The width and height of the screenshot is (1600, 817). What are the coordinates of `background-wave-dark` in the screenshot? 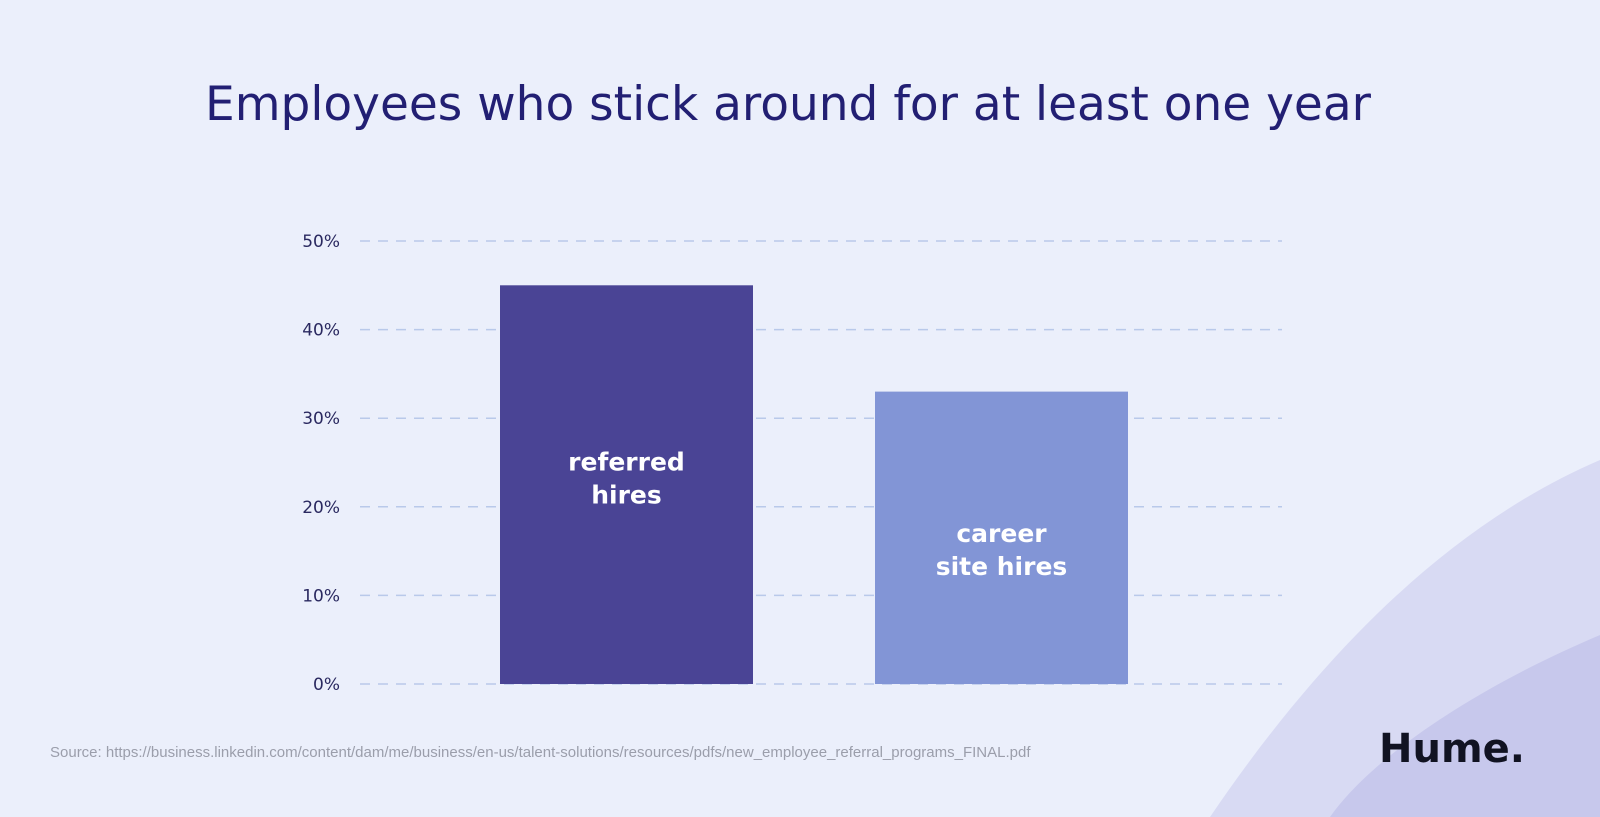 It's located at (1465, 726).